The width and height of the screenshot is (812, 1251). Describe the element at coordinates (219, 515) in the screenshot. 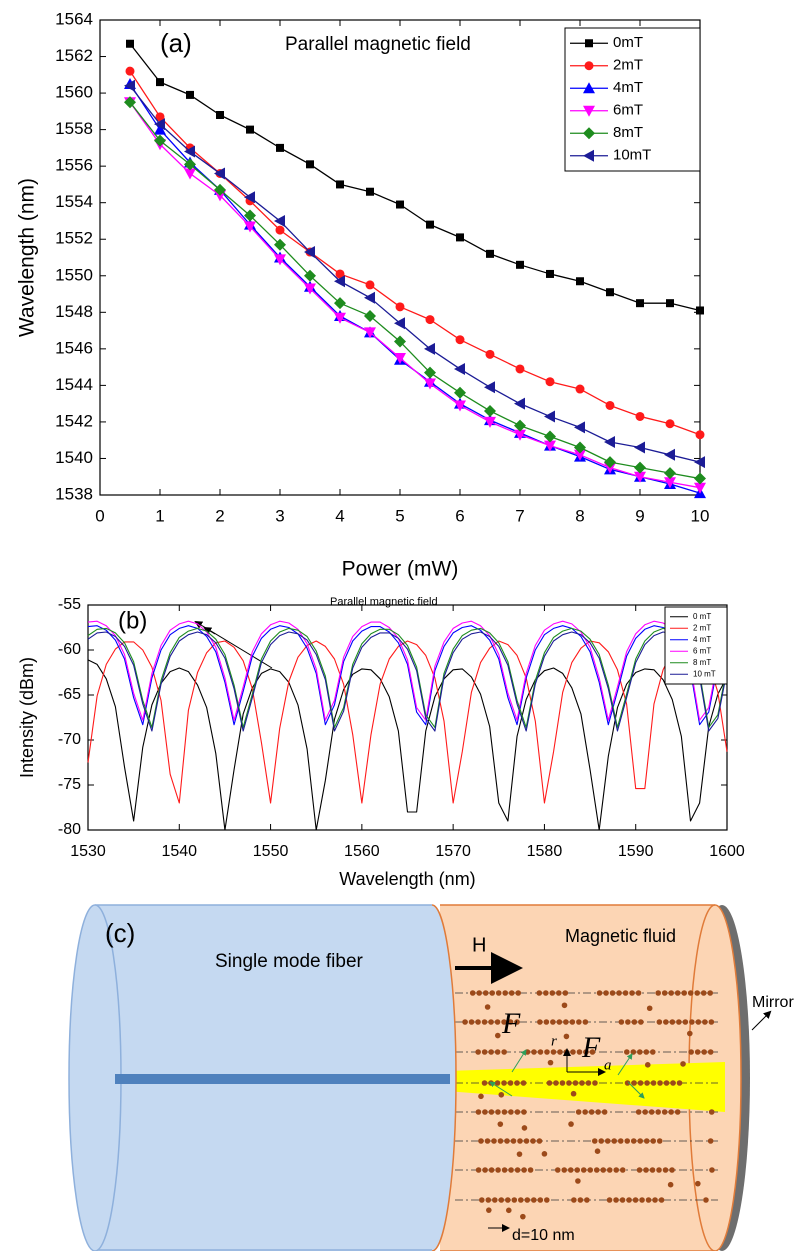

I see `x-tick-label: 2` at that location.